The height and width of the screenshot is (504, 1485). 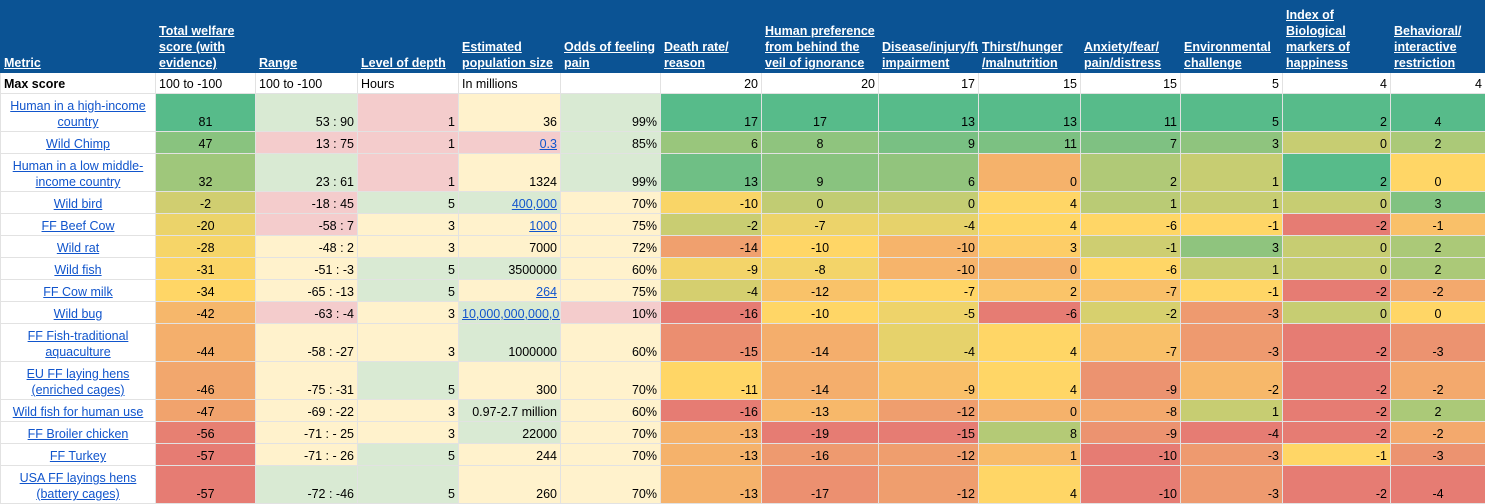 What do you see at coordinates (711, 113) in the screenshot?
I see `score-cell: 17` at bounding box center [711, 113].